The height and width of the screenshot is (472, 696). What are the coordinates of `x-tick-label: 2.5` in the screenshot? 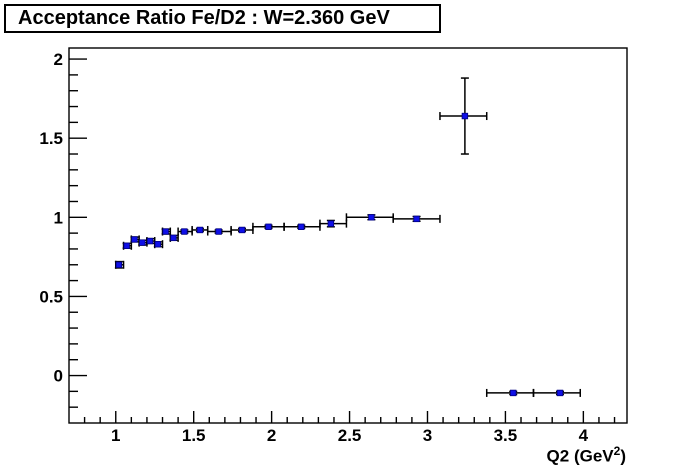 It's located at (350, 435).